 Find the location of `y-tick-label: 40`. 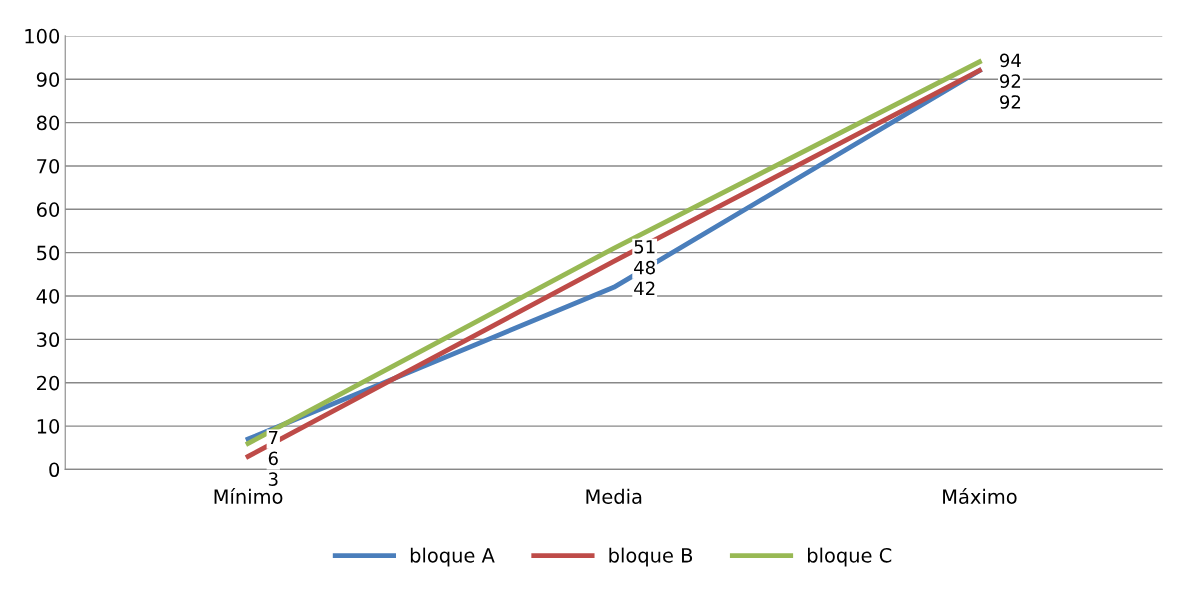

y-tick-label: 40 is located at coordinates (48, 296).